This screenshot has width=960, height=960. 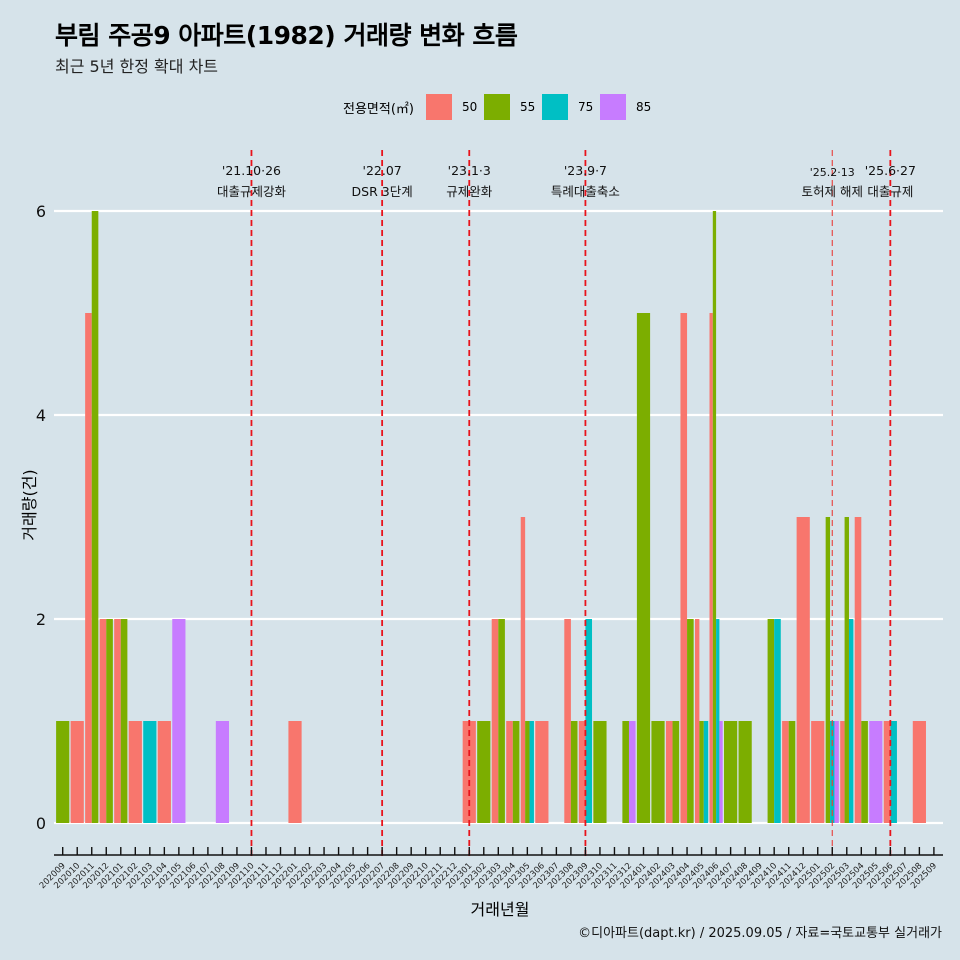 What do you see at coordinates (382, 170) in the screenshot?
I see `event-date-label: '22.07` at bounding box center [382, 170].